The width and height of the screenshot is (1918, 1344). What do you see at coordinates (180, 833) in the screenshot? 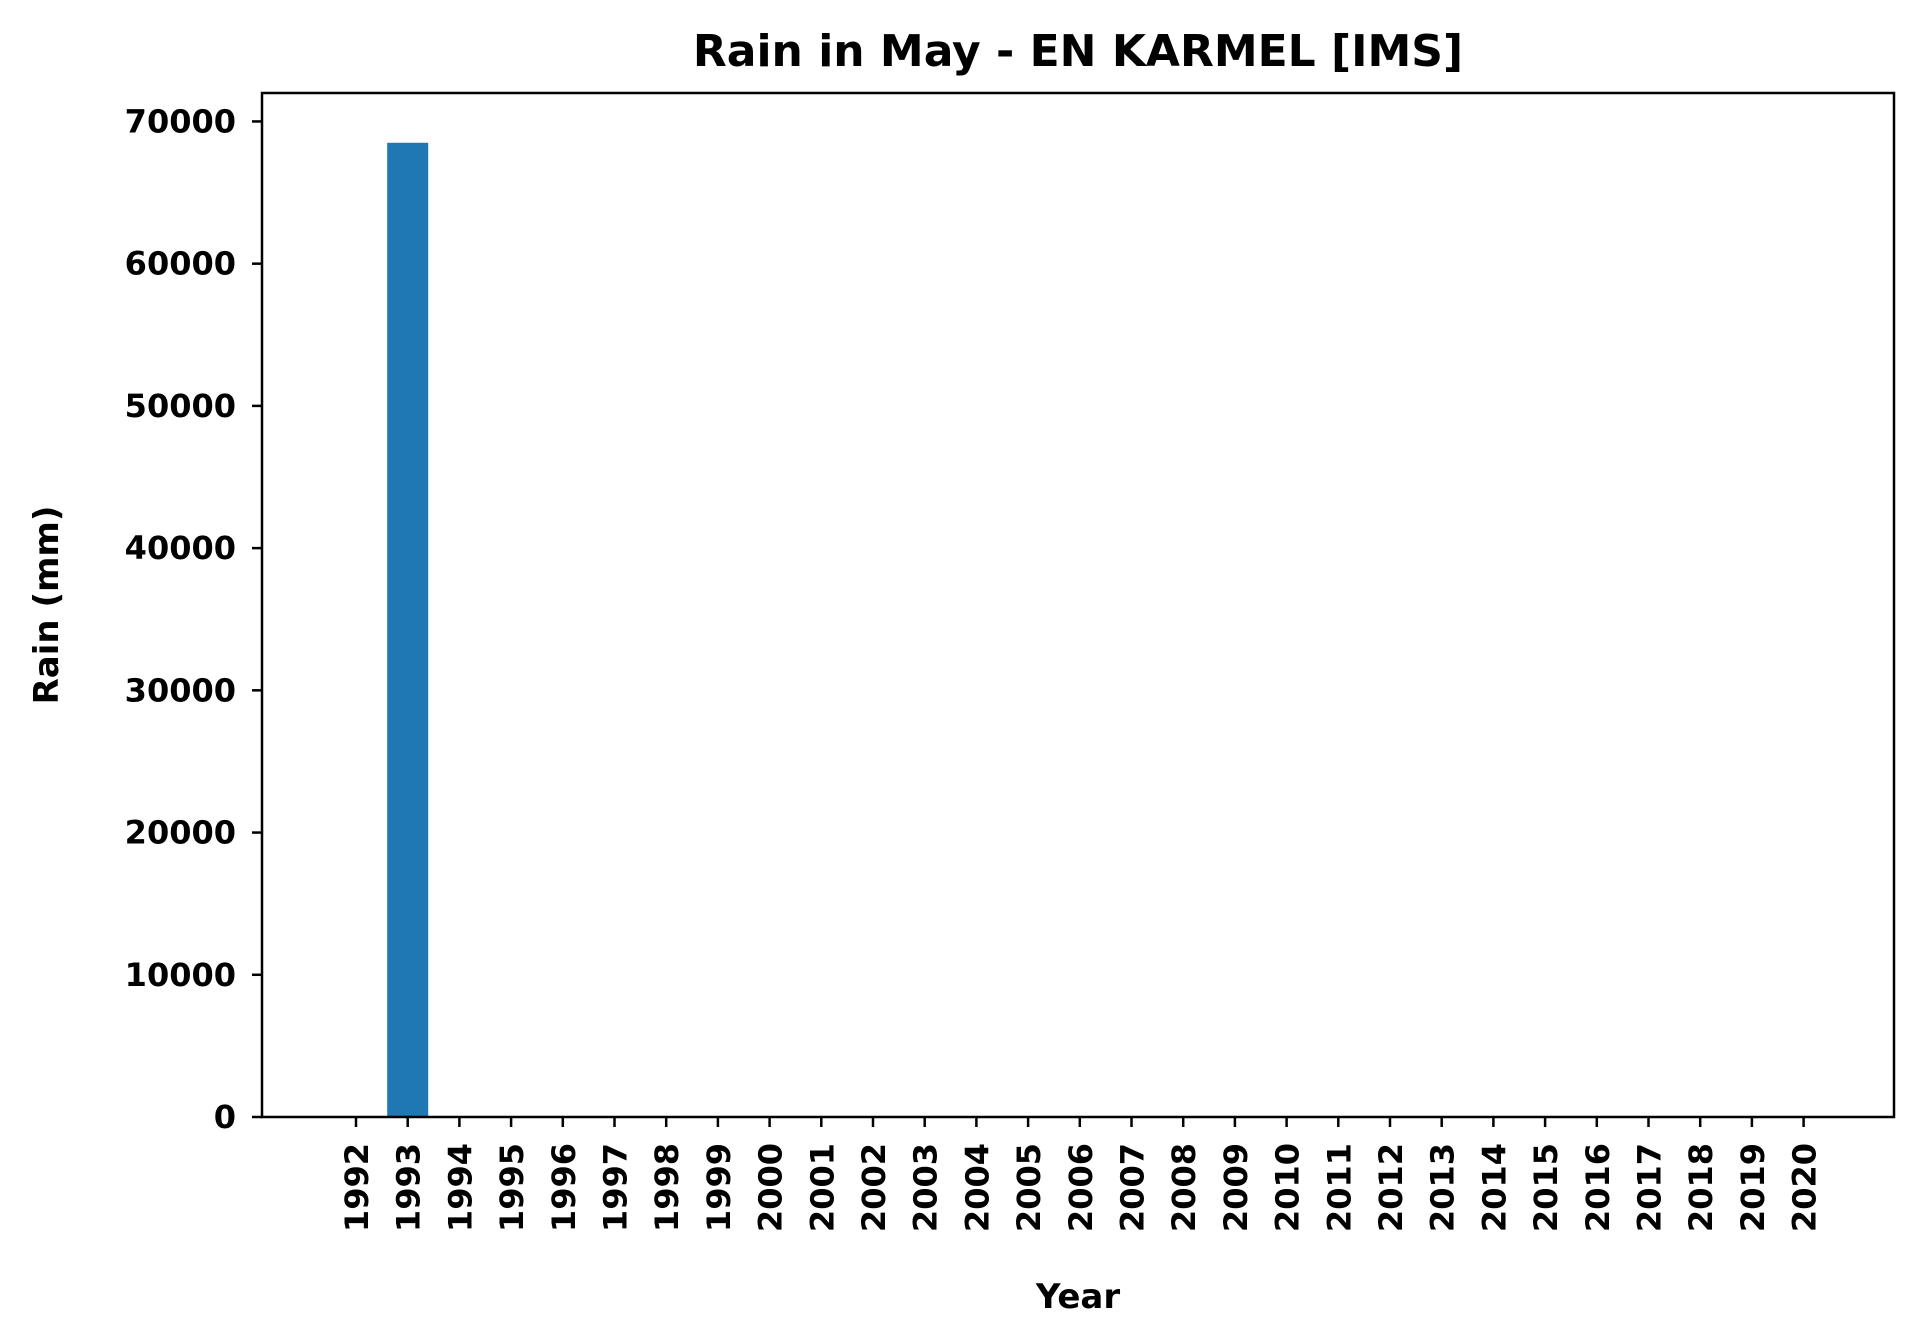
I see `y-tick-label-20000: 20000` at bounding box center [180, 833].